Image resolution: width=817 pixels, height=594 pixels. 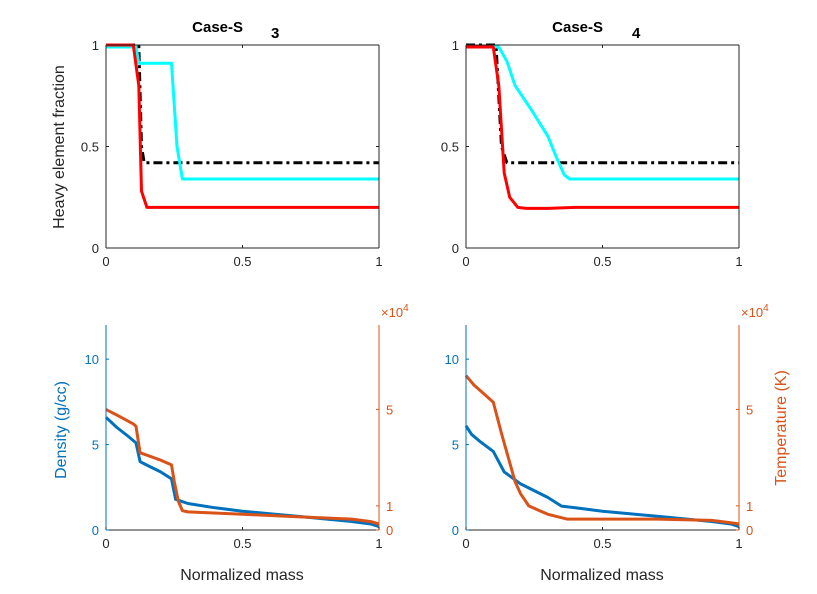 What do you see at coordinates (61, 430) in the screenshot?
I see `y-axis-label-left: Density (g/cc)` at bounding box center [61, 430].